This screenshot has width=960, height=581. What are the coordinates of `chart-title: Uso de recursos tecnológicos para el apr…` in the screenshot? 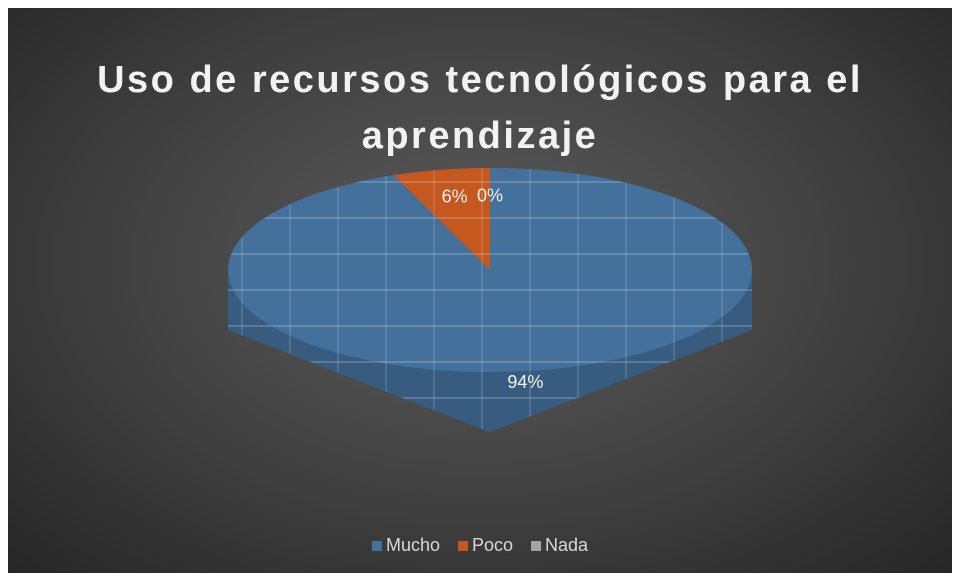 It's located at (480, 108).